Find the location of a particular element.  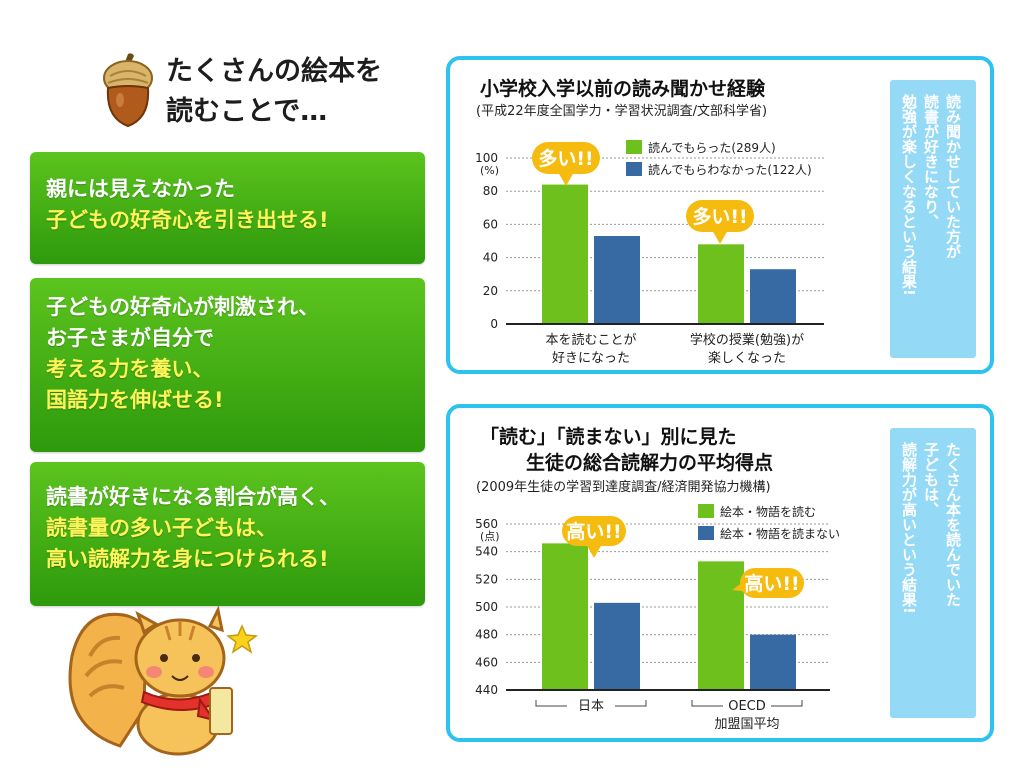

x-tick-label: 好きになった is located at coordinates (591, 358).